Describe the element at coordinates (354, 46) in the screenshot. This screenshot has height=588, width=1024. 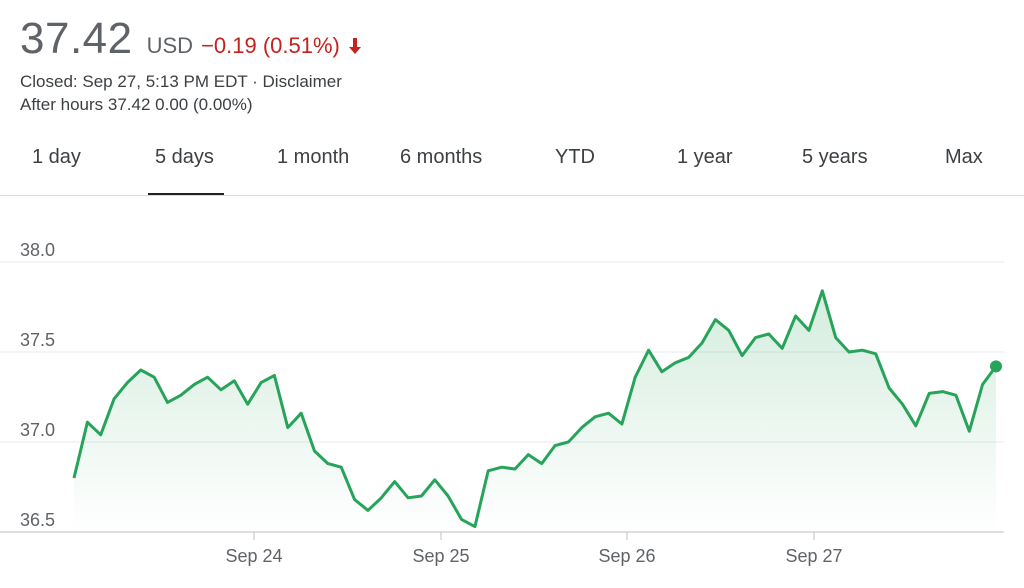
I see `down-arrow-icon` at that location.